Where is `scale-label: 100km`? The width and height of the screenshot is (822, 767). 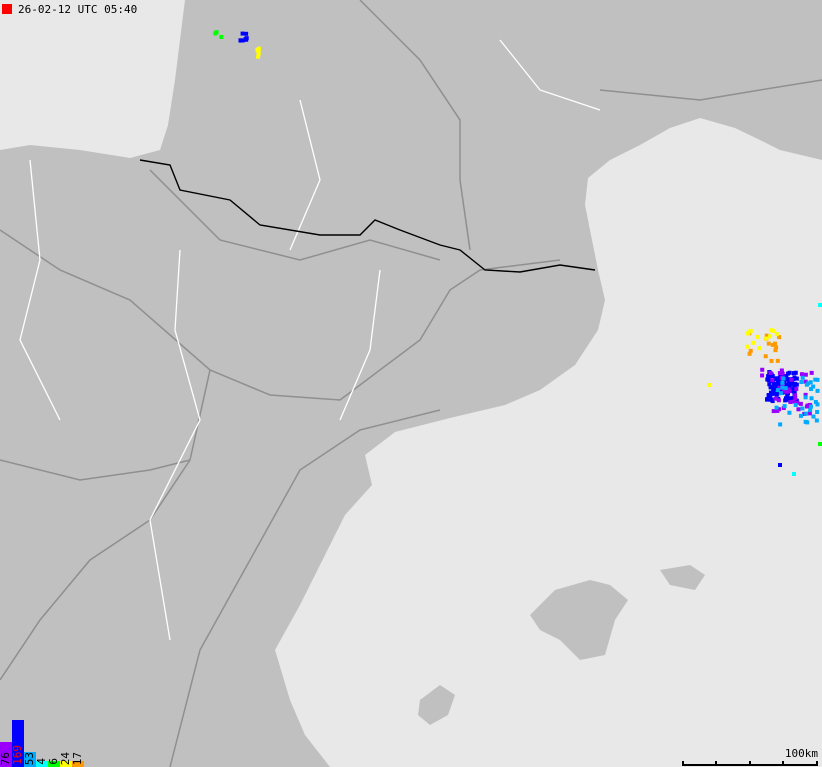
scale-label: 100km is located at coordinates (801, 753).